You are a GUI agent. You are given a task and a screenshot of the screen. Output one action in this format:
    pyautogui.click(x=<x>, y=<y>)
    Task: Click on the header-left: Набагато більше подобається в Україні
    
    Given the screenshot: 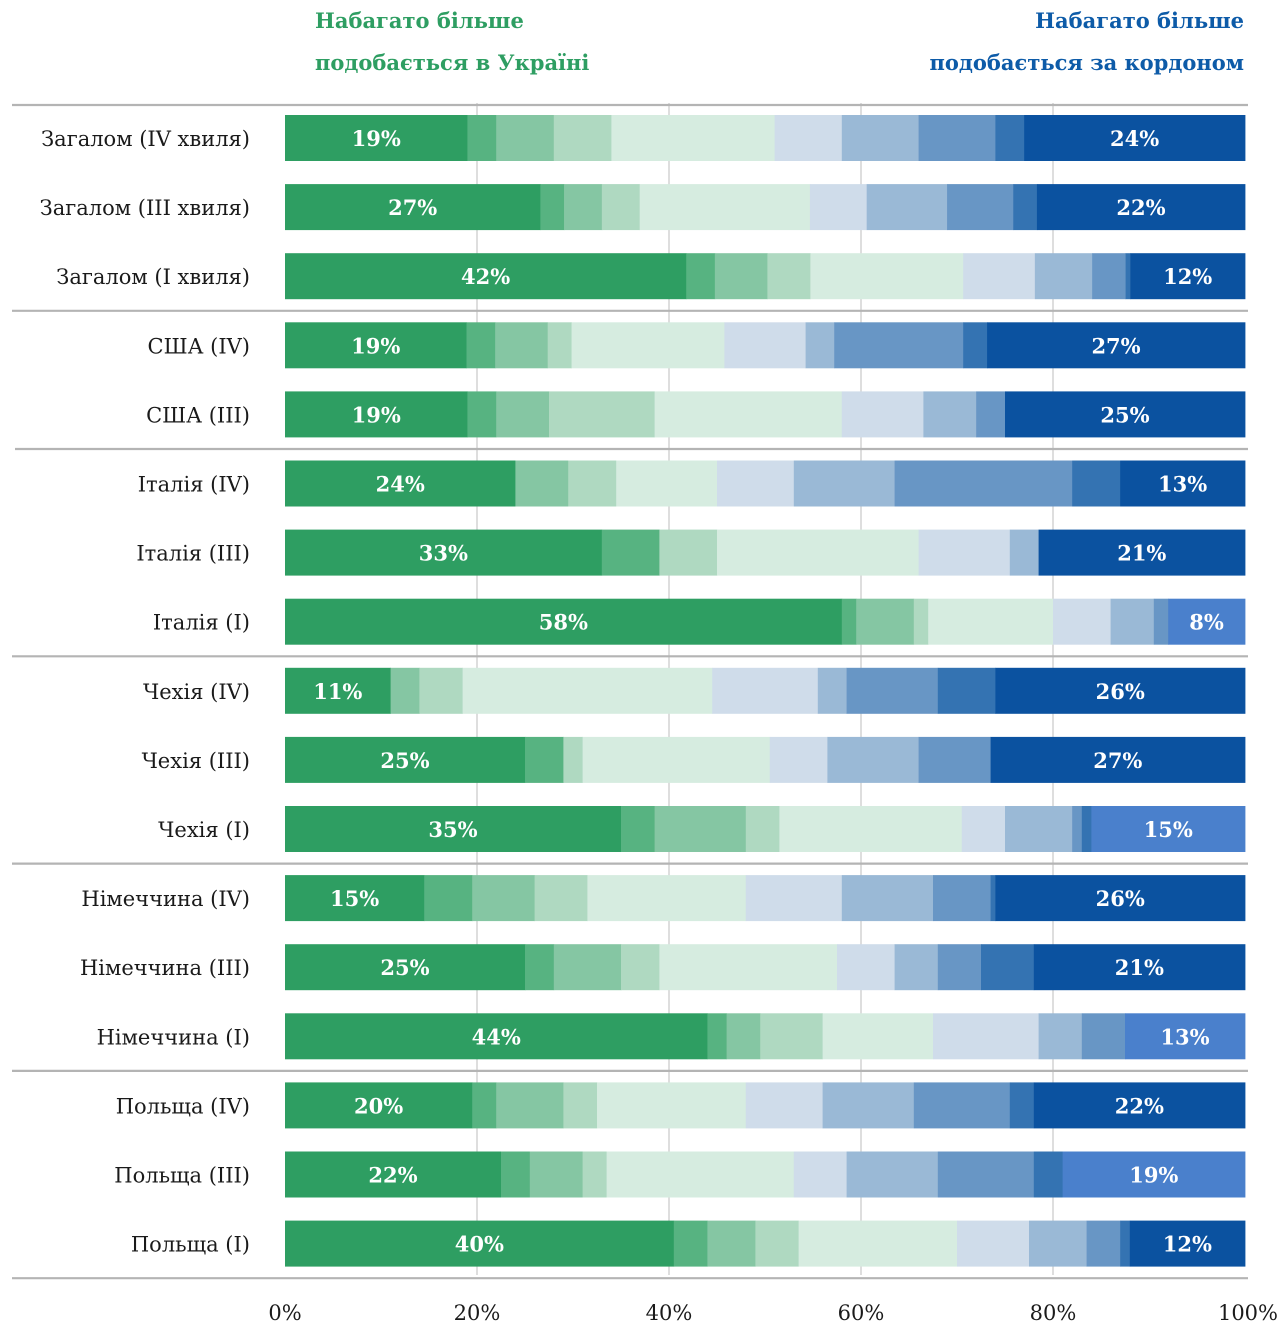 What is the action you would take?
    pyautogui.click(x=452, y=41)
    